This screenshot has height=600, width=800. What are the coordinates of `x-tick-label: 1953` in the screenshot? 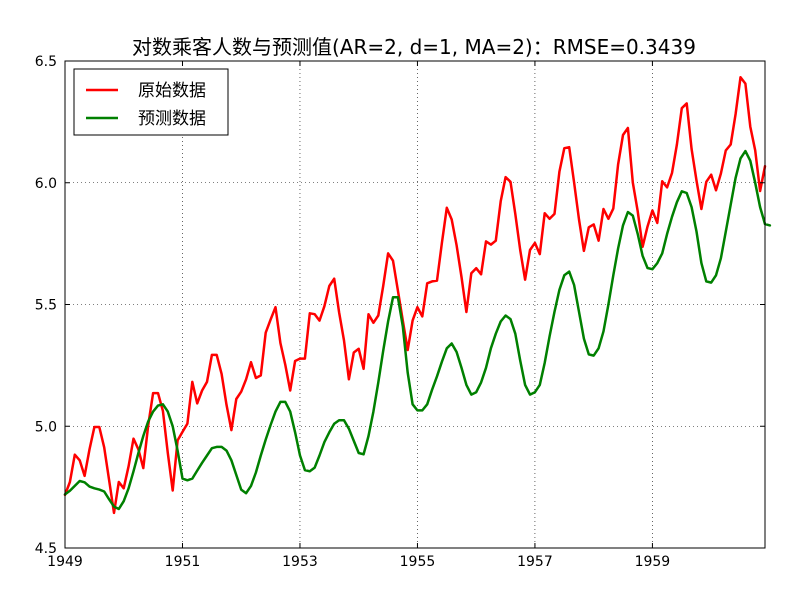 It's located at (300, 562).